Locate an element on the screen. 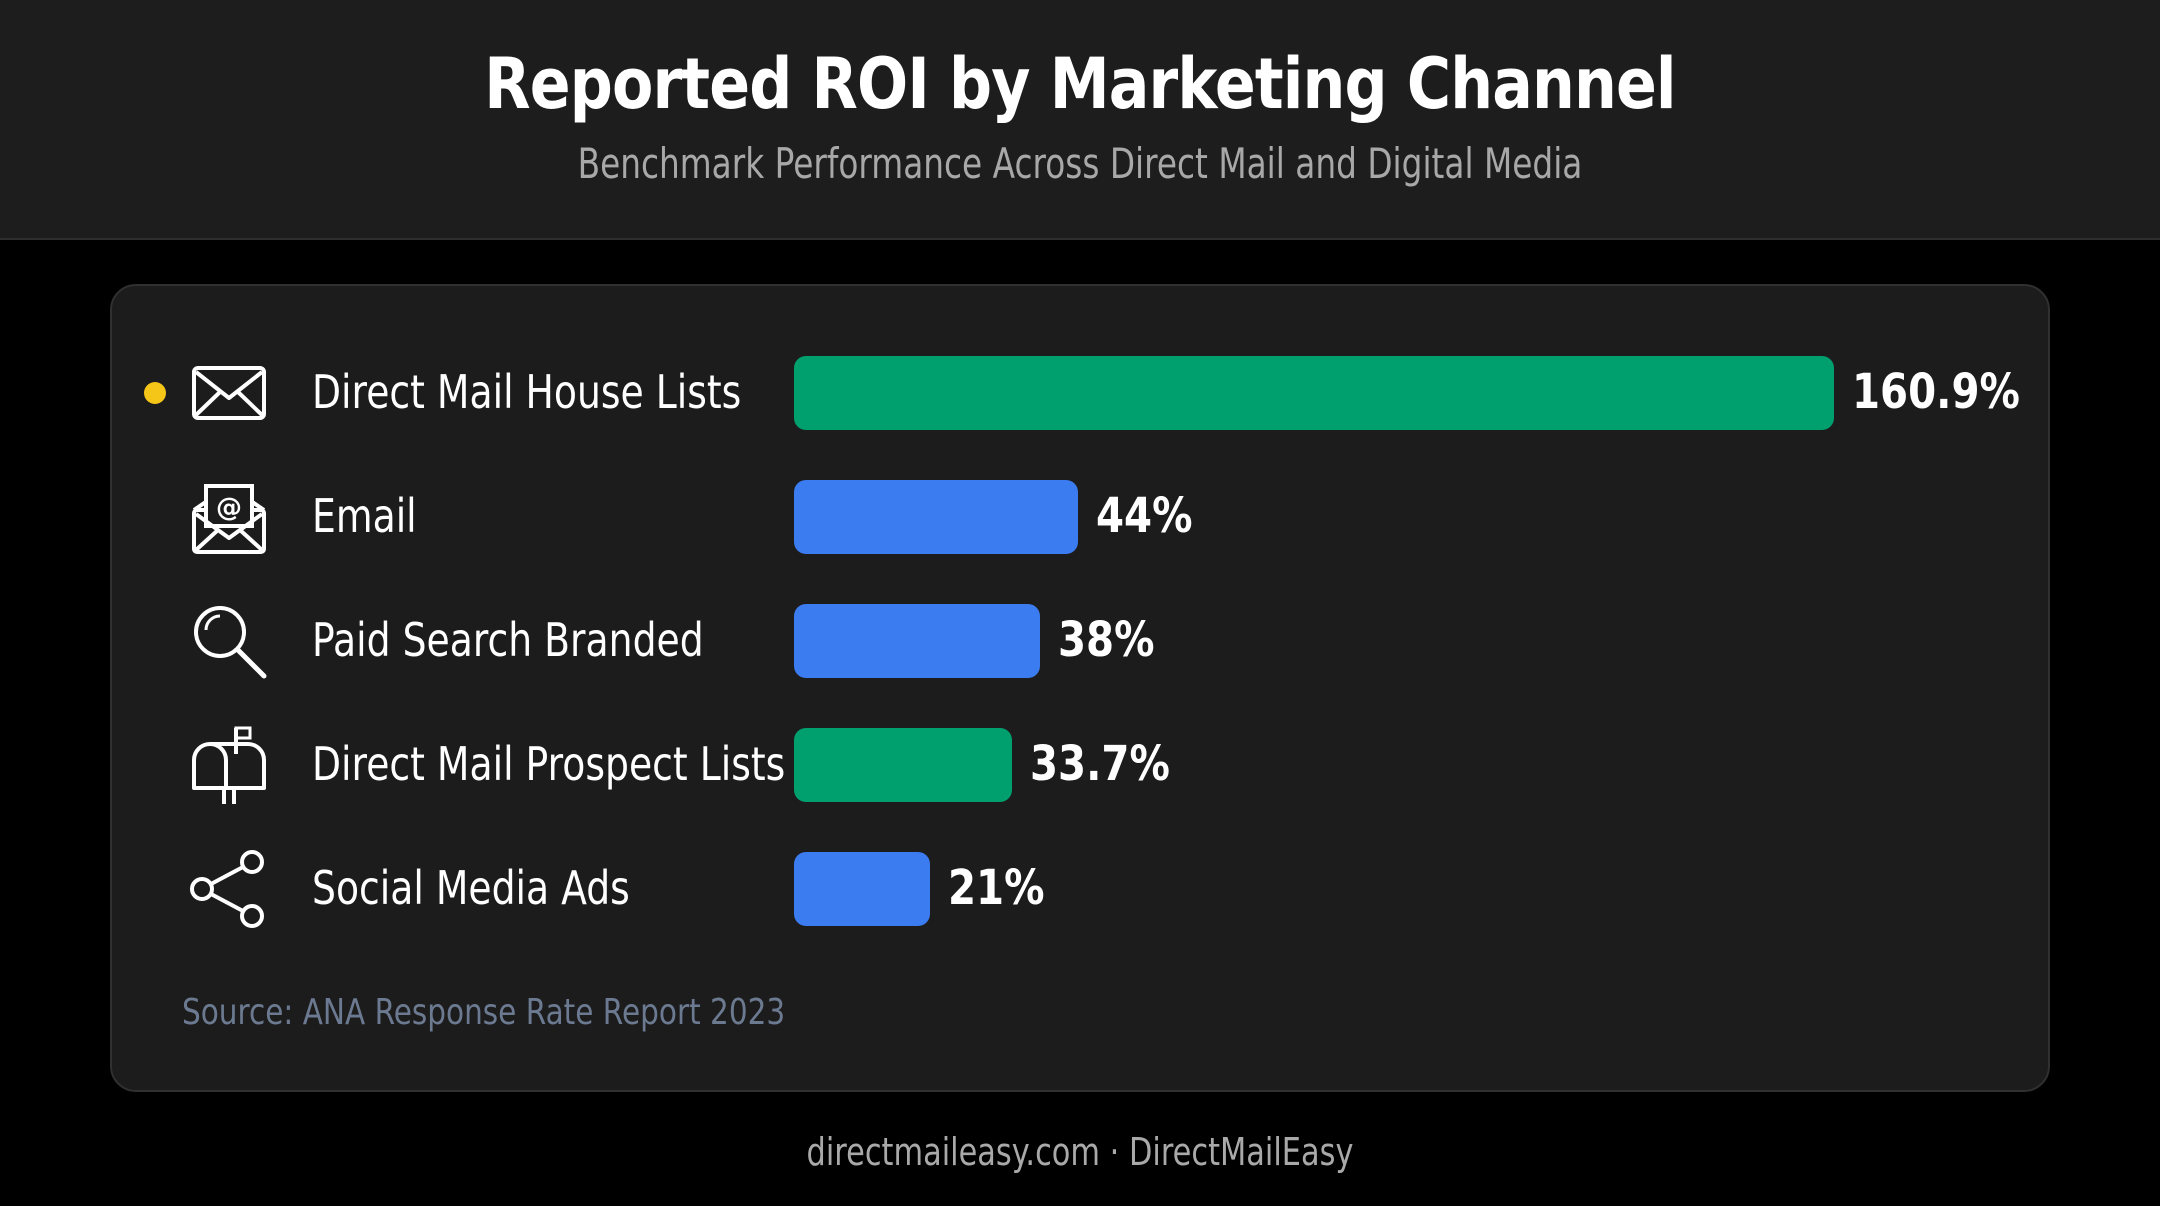  category-label: Direct Mail Prospect Lists is located at coordinates (549, 764).